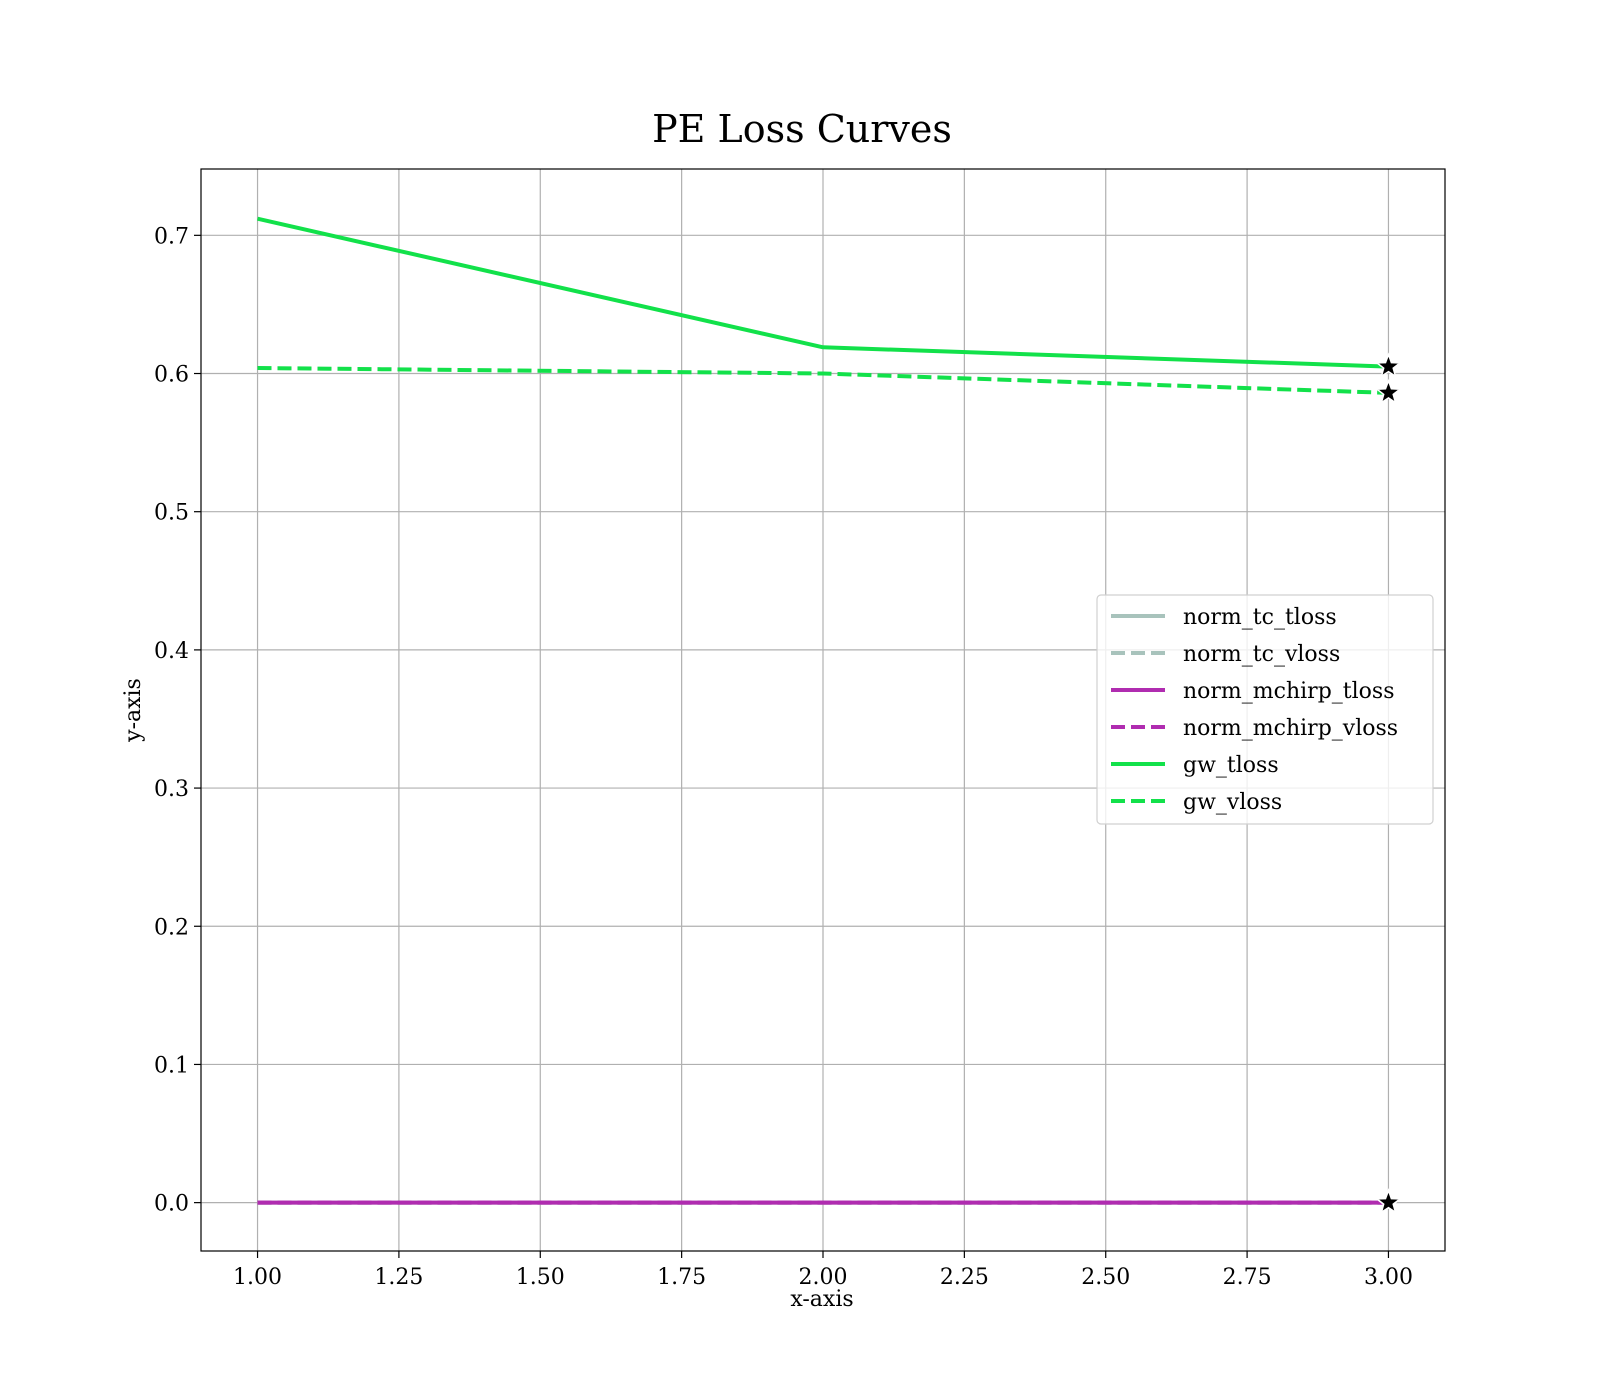 This screenshot has height=1400, width=1600. What do you see at coordinates (171, 236) in the screenshot?
I see `y-tick-label: 0.7` at bounding box center [171, 236].